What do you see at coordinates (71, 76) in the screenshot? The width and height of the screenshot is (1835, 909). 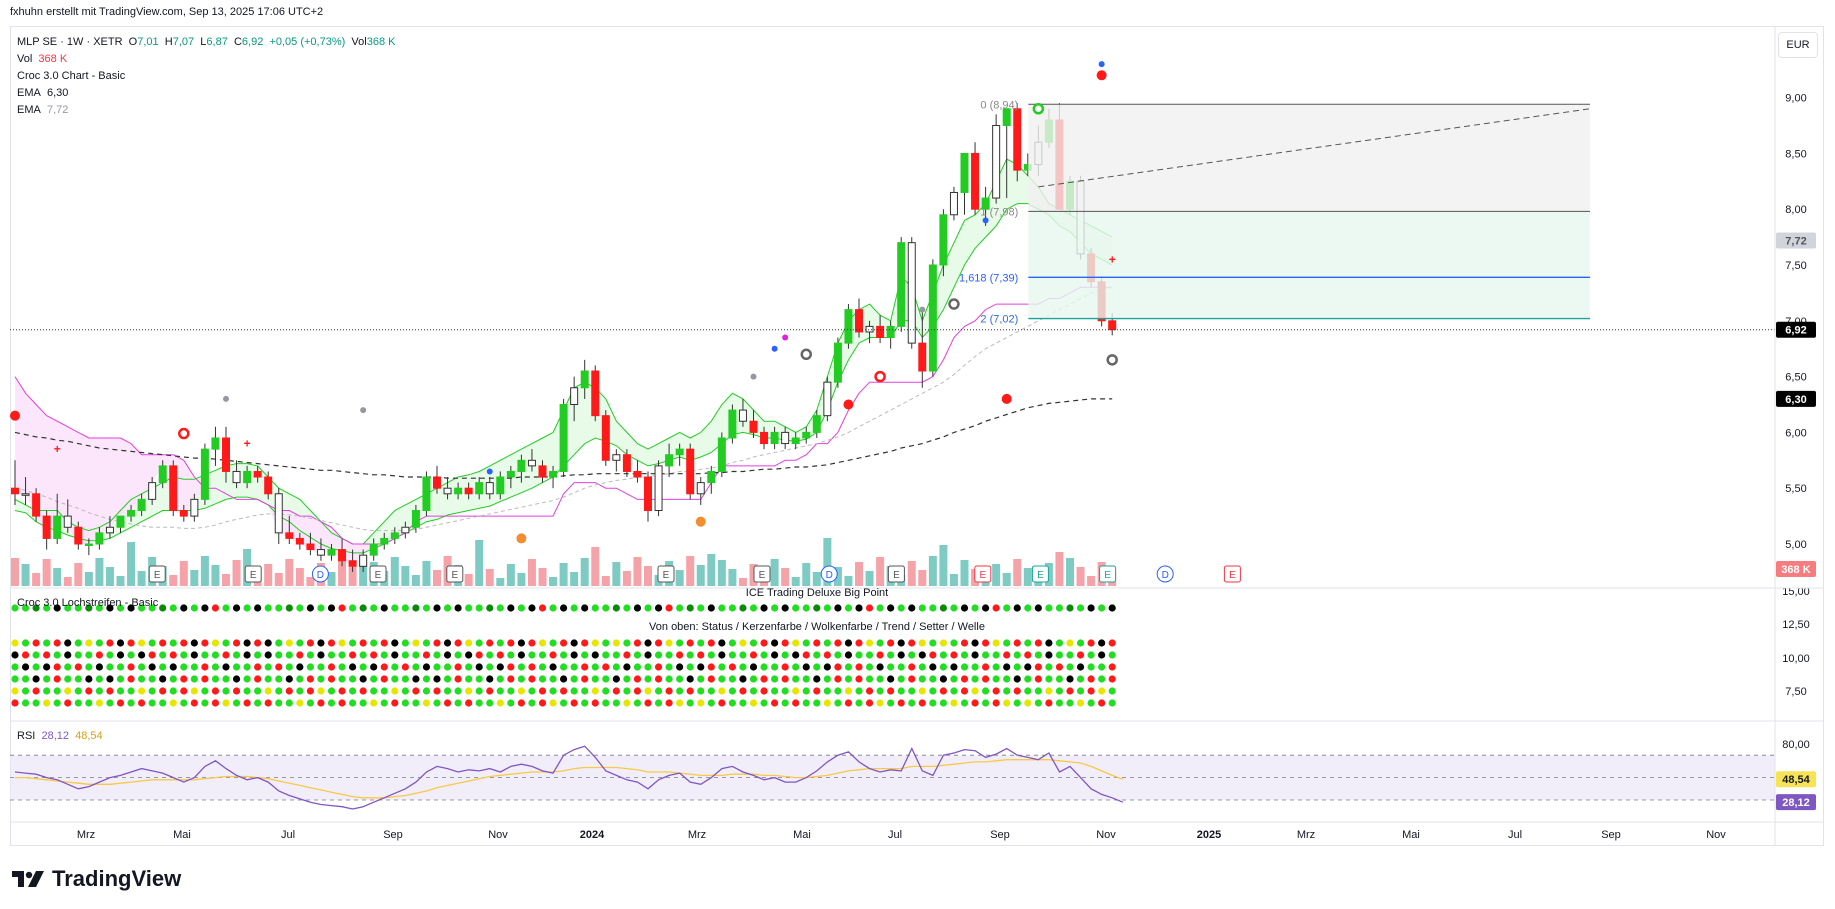 I see `croc-legend-row: Croc 3.0 Chart - Basic` at bounding box center [71, 76].